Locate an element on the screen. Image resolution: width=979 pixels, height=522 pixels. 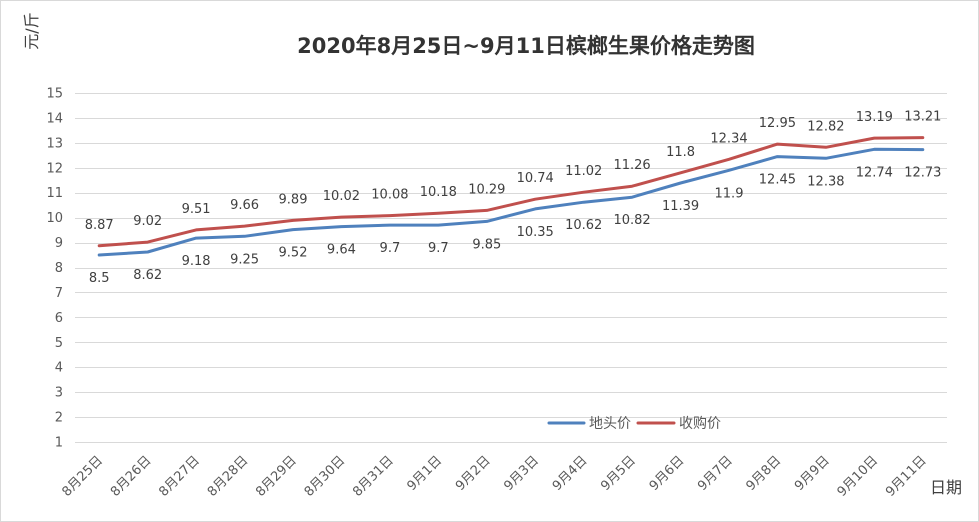
data-label: 9.64 is located at coordinates (341, 250).